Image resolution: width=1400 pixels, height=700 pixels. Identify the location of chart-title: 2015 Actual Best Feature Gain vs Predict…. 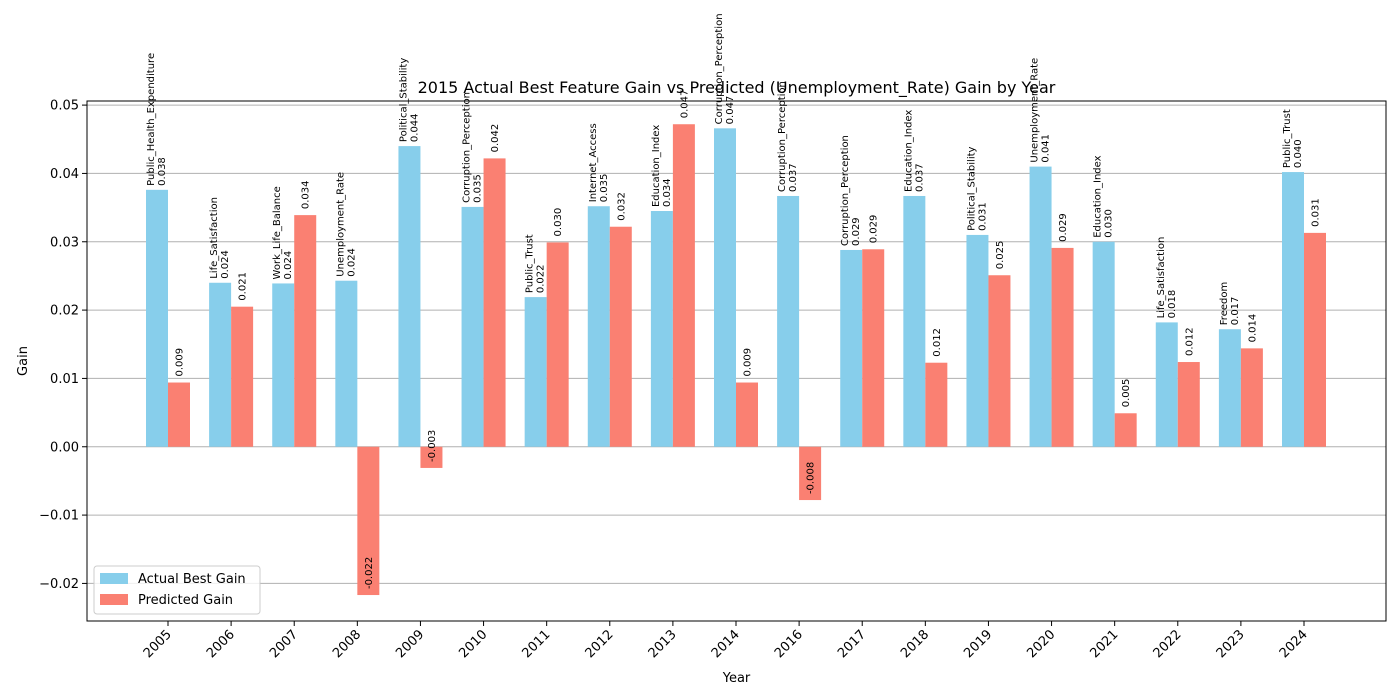
(737, 88).